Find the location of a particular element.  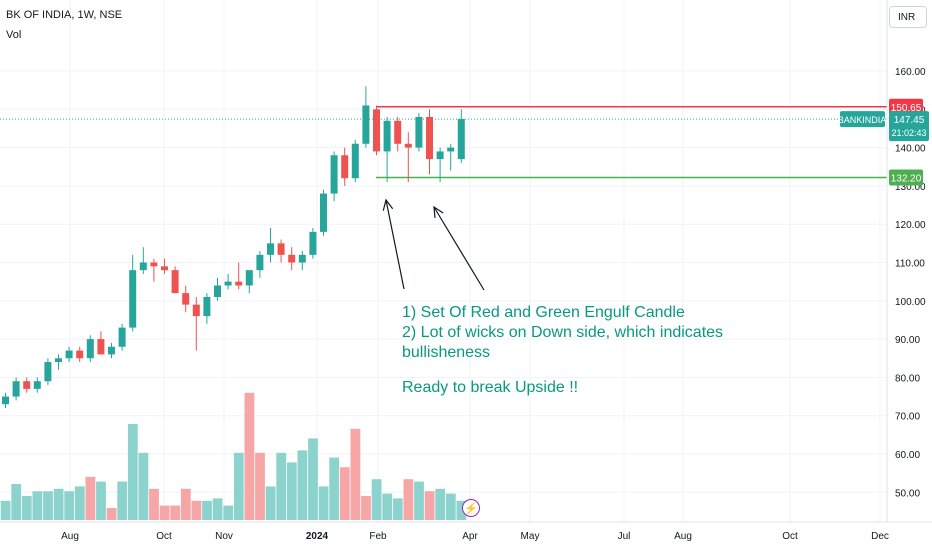

horizontal-levels is located at coordinates (443, 142).